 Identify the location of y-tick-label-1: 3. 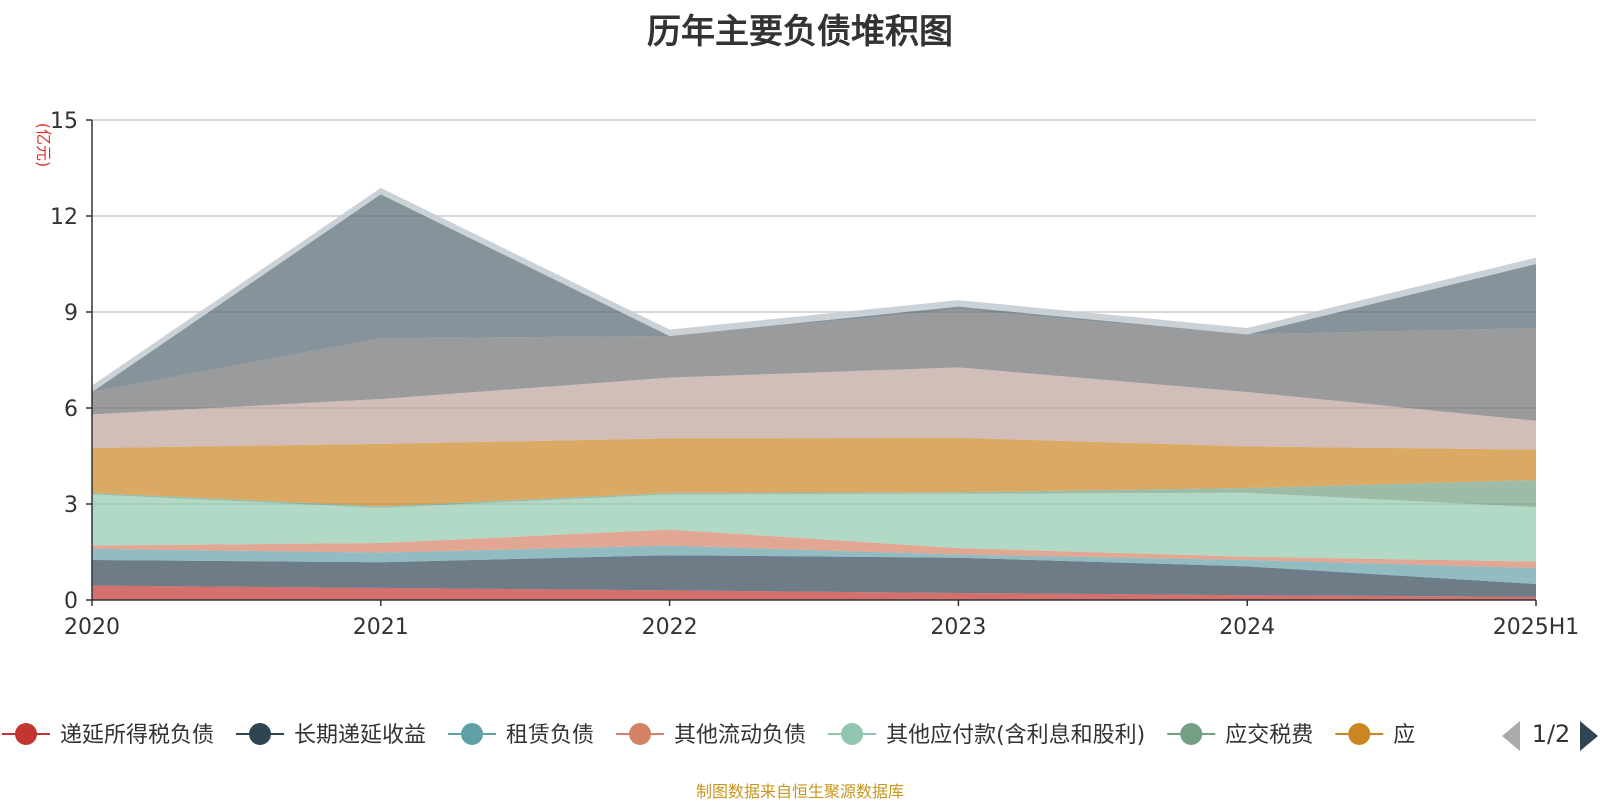
(71, 505).